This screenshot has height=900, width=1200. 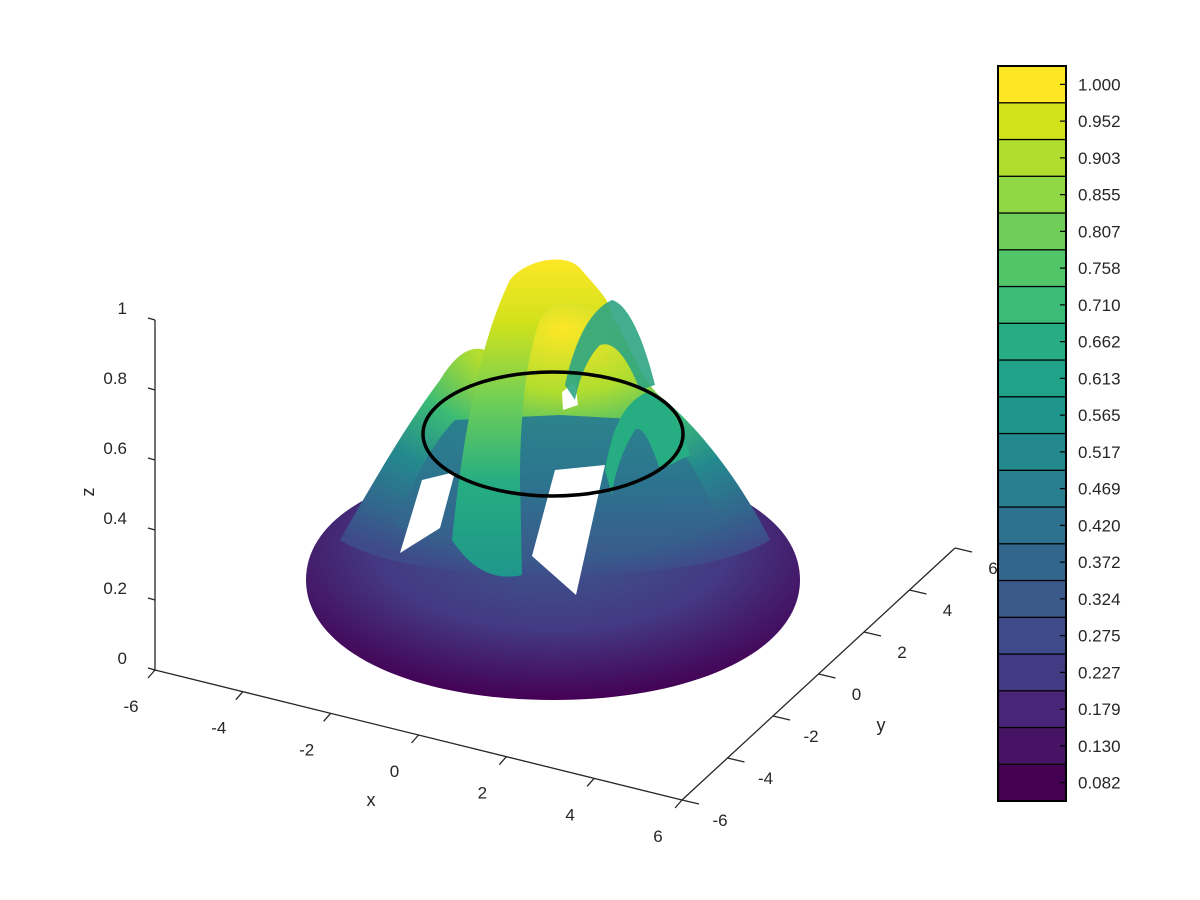 What do you see at coordinates (810, 736) in the screenshot?
I see `y-tick-label: -2` at bounding box center [810, 736].